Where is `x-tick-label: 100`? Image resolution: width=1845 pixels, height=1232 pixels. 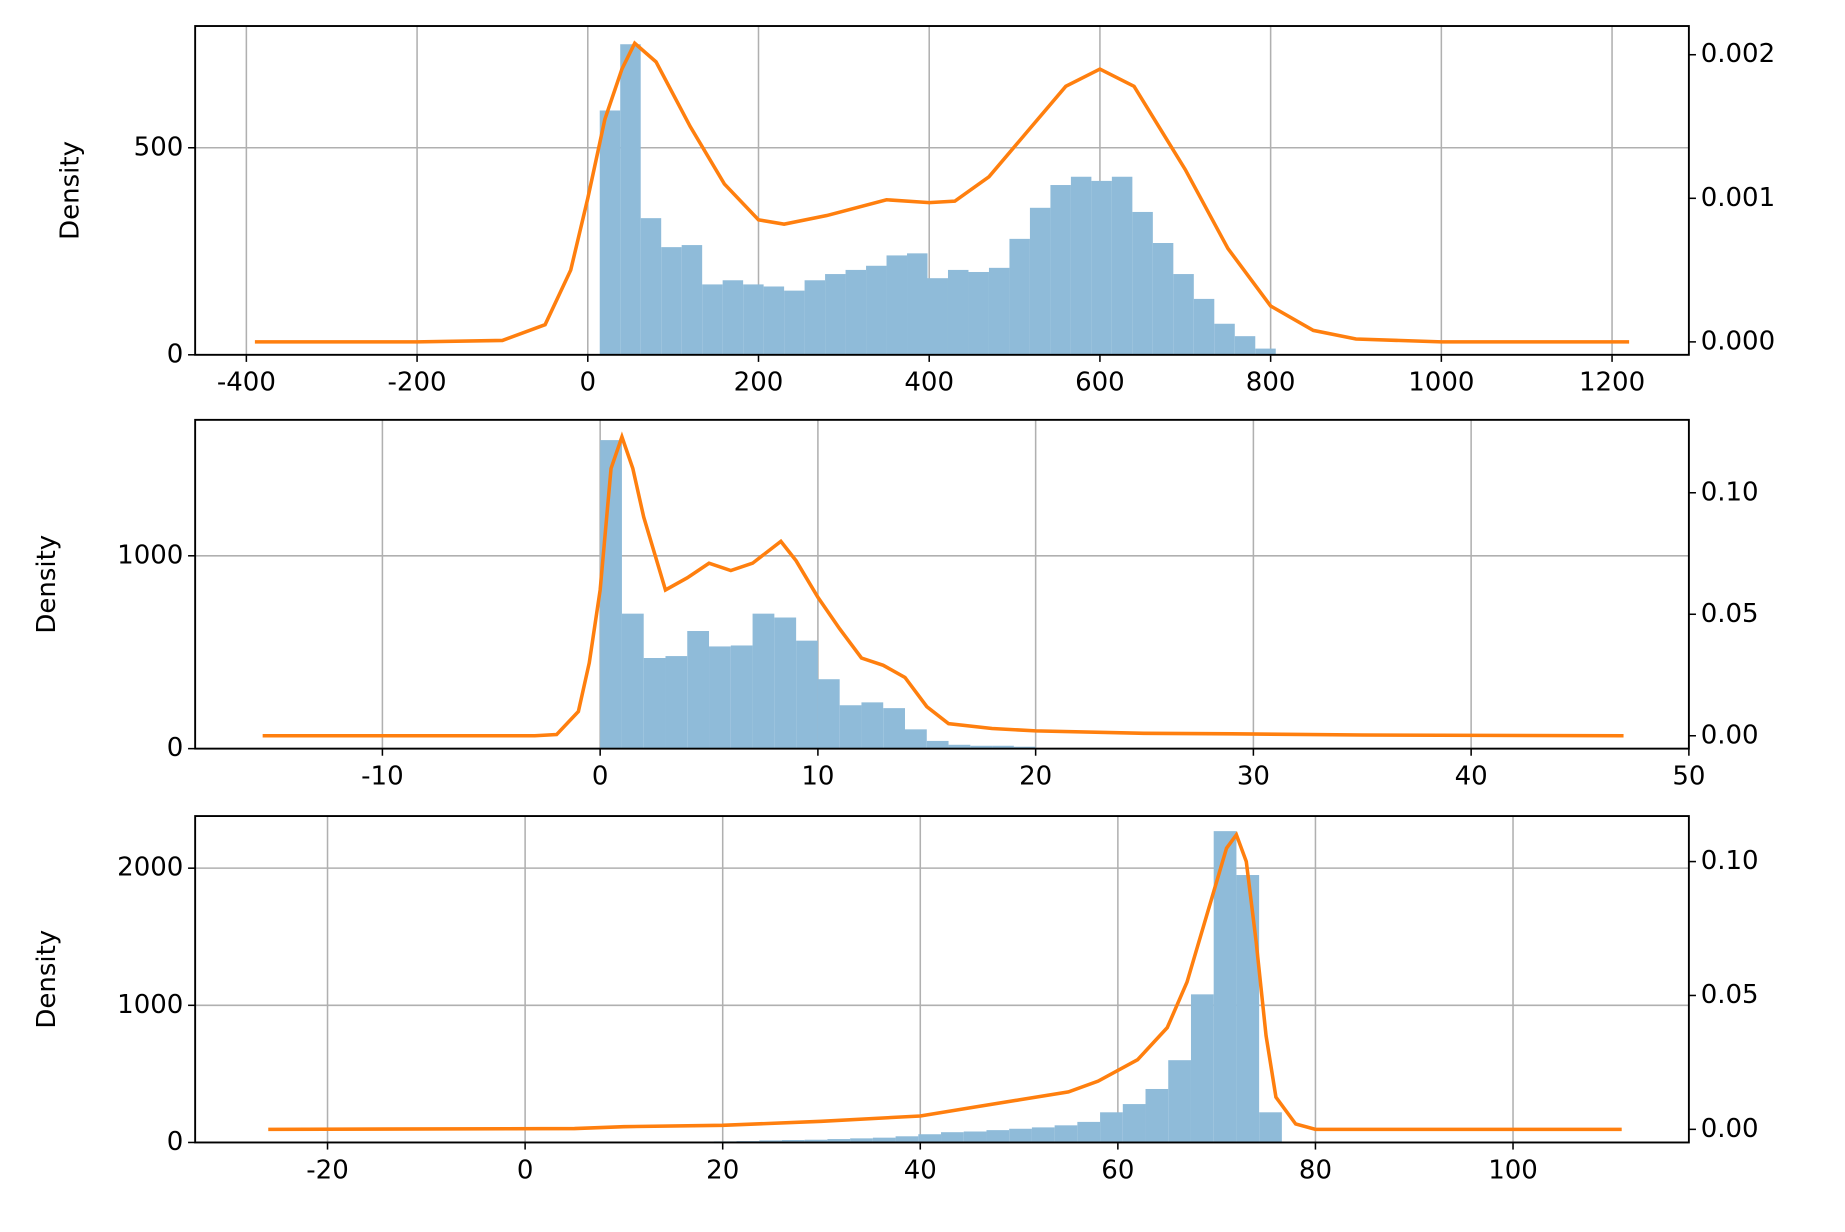
x-tick-label: 100 is located at coordinates (1513, 1170).